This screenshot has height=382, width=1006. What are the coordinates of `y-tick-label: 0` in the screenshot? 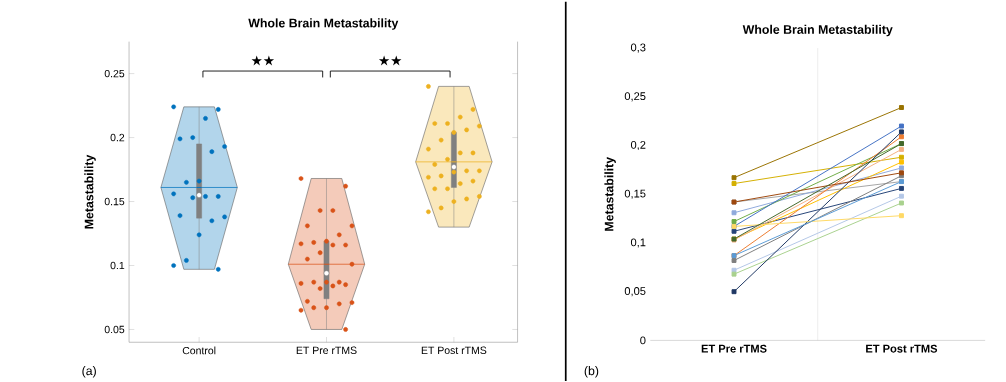 It's located at (643, 340).